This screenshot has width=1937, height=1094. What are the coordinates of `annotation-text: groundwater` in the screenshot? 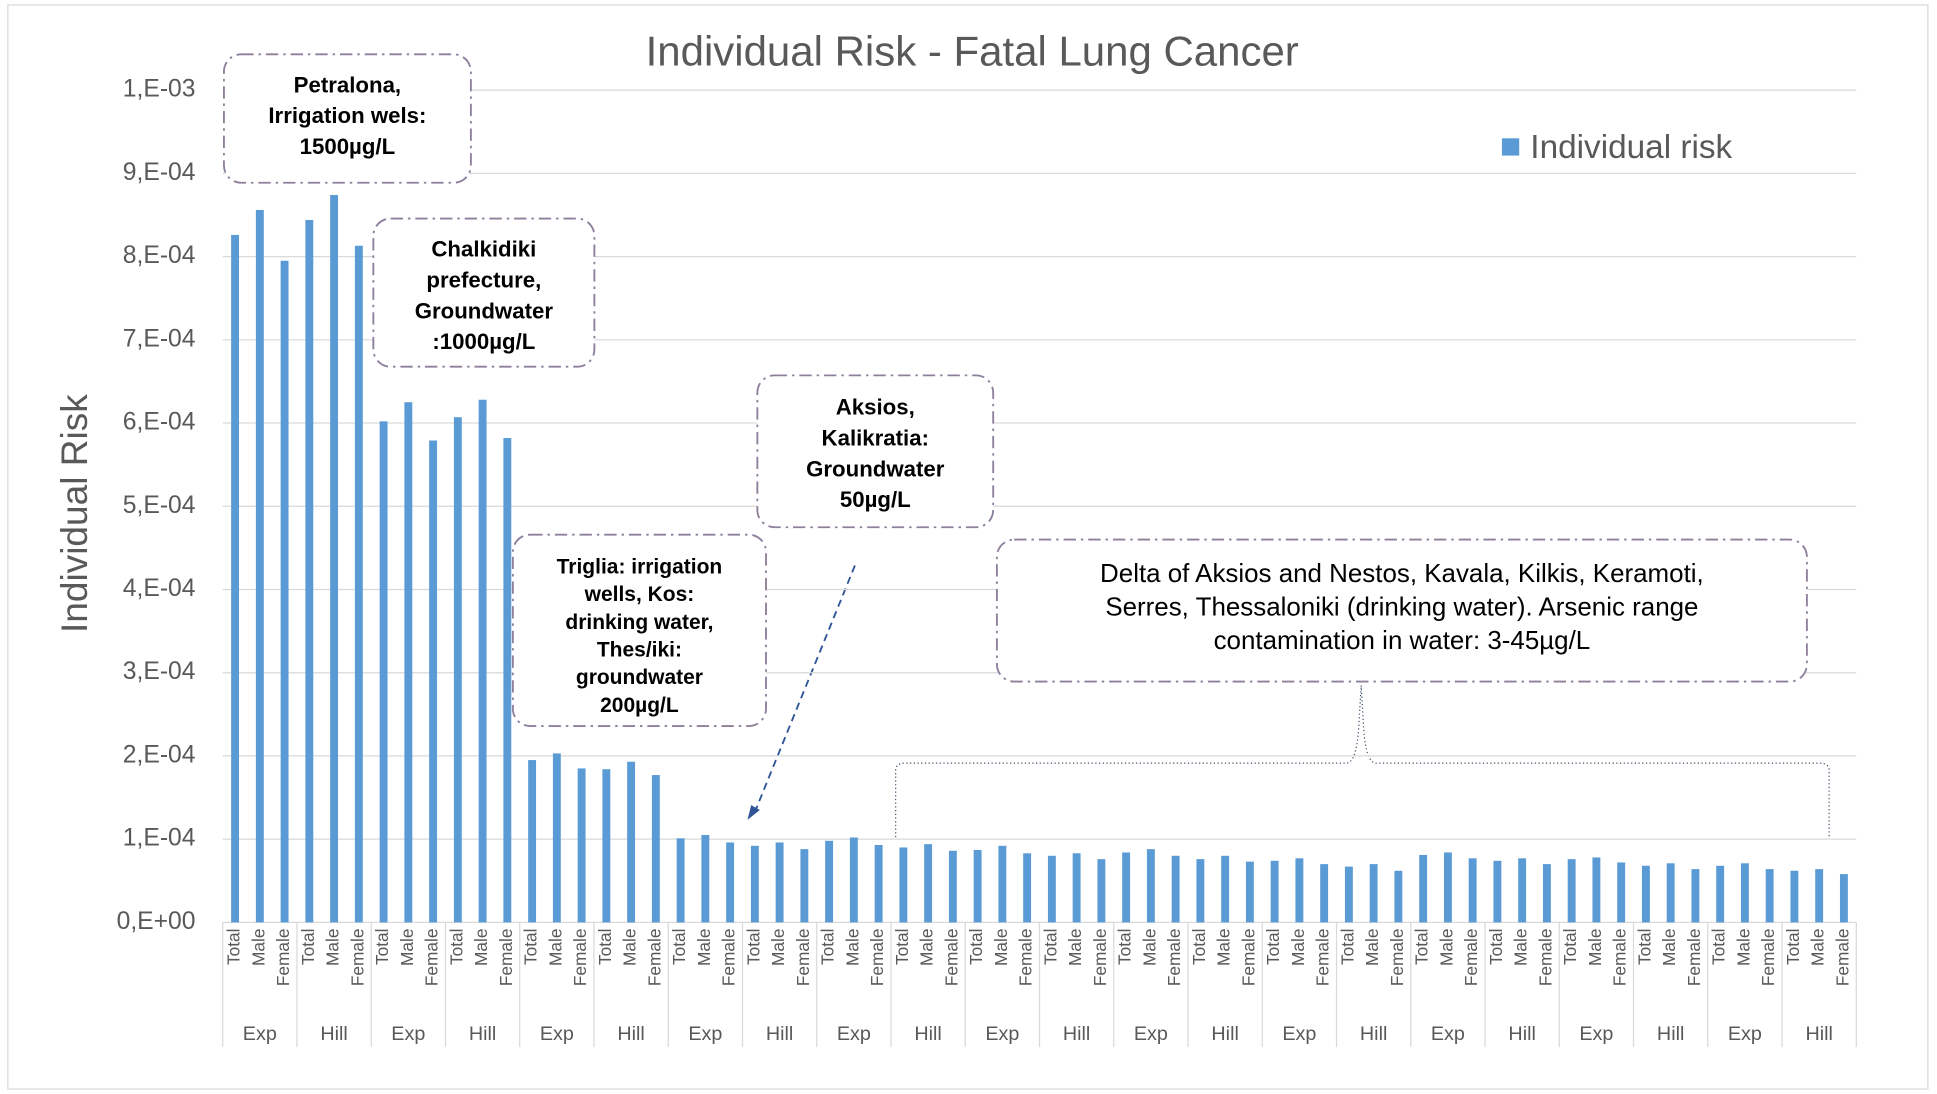 It's located at (639, 677).